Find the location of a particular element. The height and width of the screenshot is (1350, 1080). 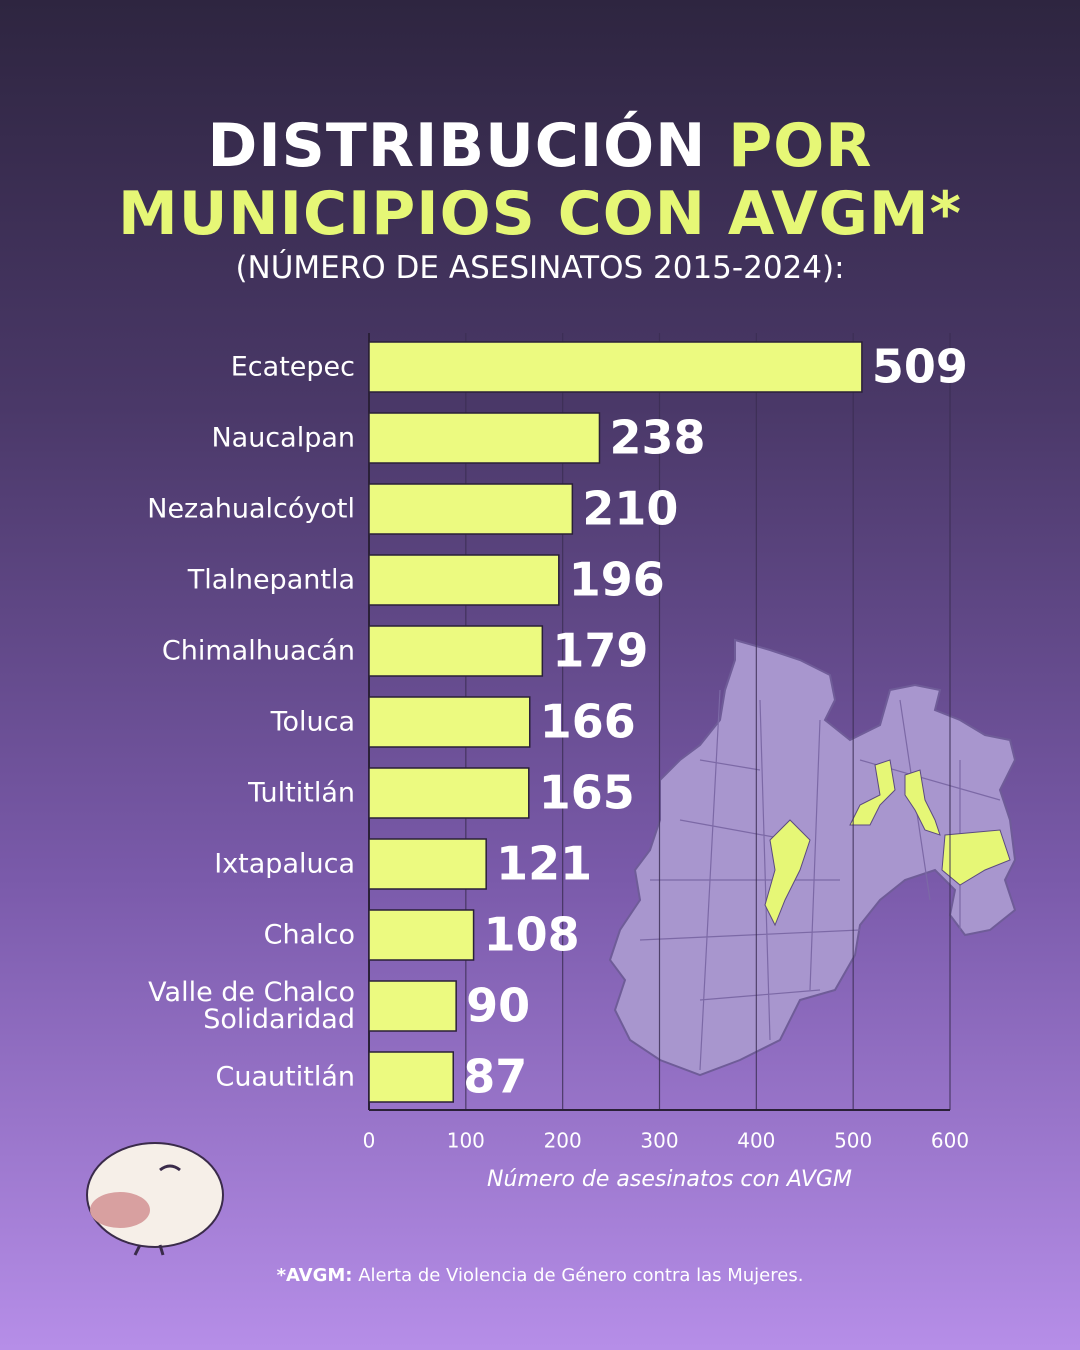

chart-title: DISTRIBUCIÓN POR MUNICIPIOS CON AVGM* is located at coordinates (540, 180).